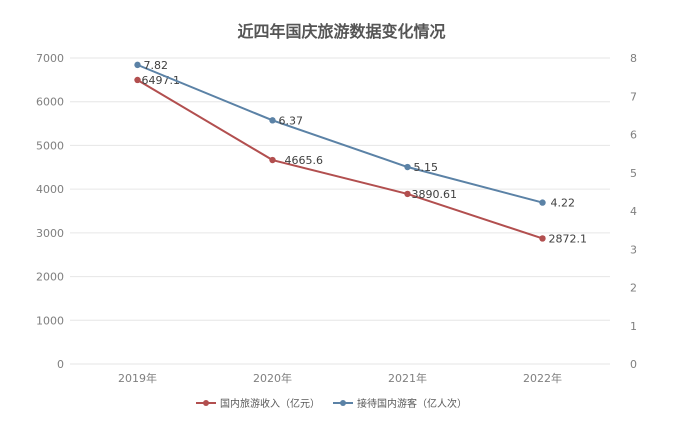 This screenshot has width=683, height=438. Describe the element at coordinates (341, 31) in the screenshot. I see `chart-title: 近四年国庆旅游数据变化情况` at that location.